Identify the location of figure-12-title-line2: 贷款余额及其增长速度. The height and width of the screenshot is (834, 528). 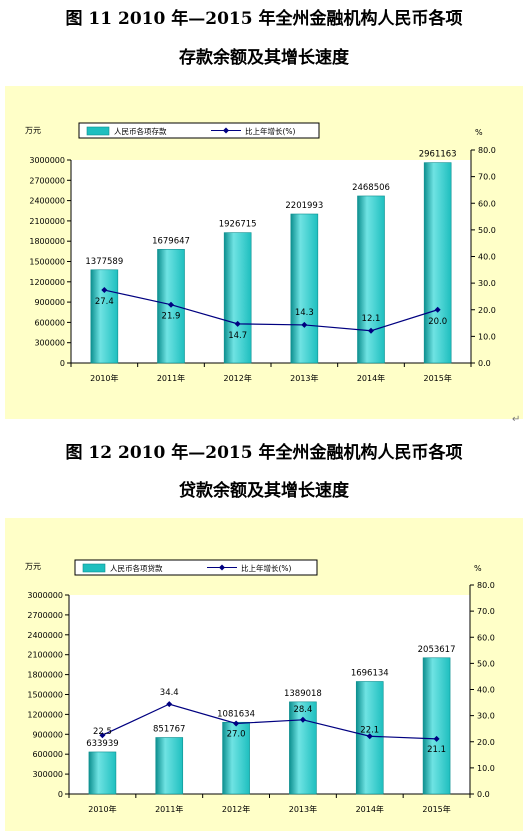
(264, 491).